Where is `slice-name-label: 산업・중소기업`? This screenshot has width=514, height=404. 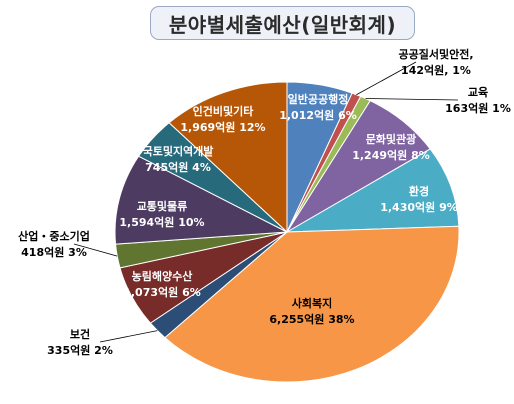
slice-name-label: 산업・중소기업 is located at coordinates (54, 236).